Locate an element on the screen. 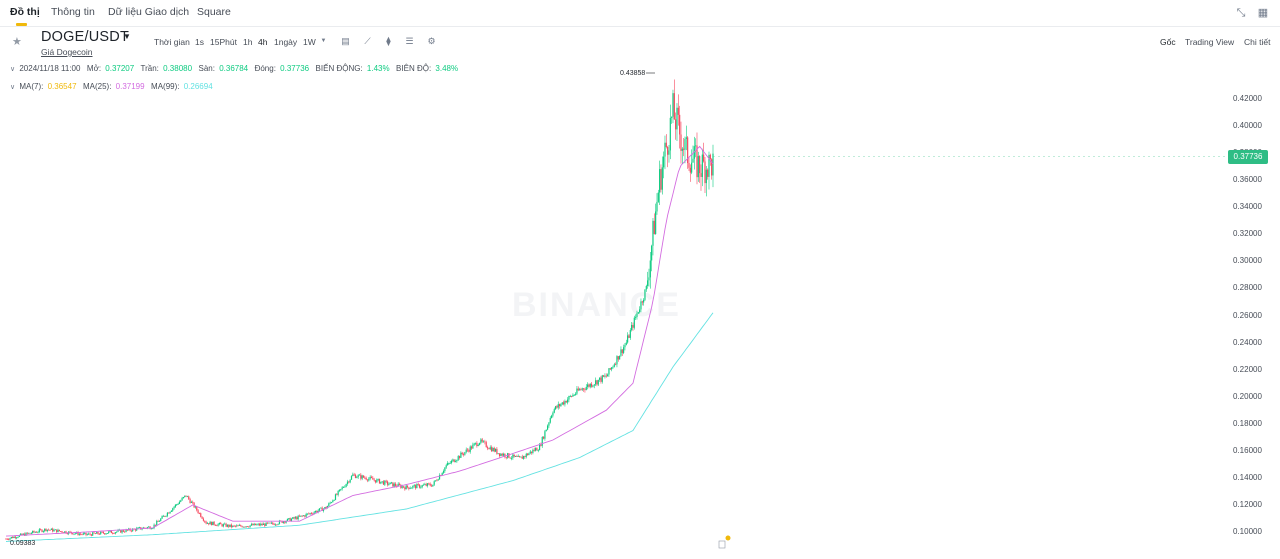 This screenshot has height=559, width=1280. ma7-label: MA(7): is located at coordinates (31, 86).